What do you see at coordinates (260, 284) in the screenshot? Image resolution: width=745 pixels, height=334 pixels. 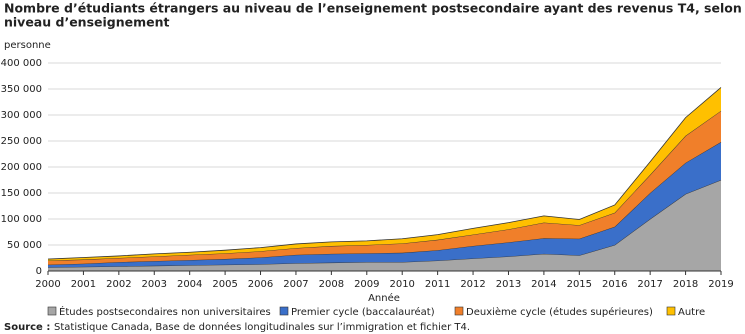 I see `x-tick-label: 2006` at bounding box center [260, 284].